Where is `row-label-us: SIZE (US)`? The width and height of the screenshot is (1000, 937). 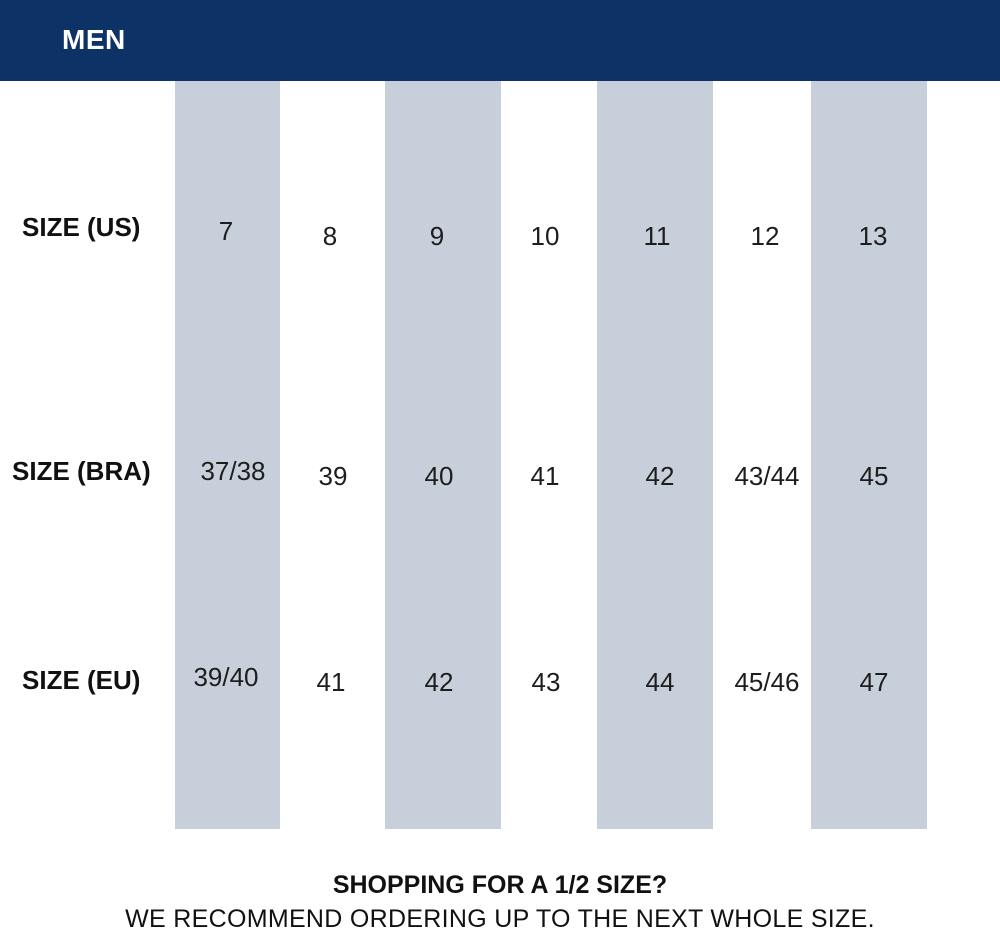
row-label-us: SIZE (US) is located at coordinates (81, 227).